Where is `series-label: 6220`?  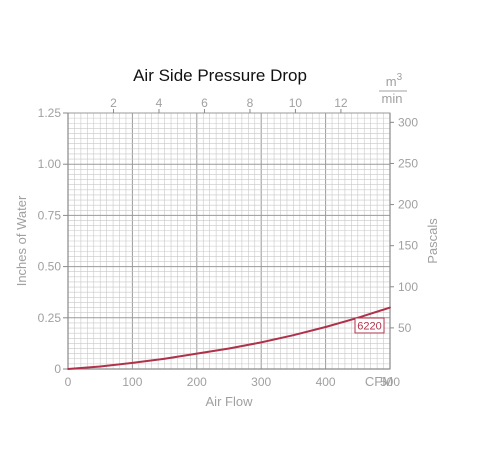
series-label: 6220 is located at coordinates (369, 327).